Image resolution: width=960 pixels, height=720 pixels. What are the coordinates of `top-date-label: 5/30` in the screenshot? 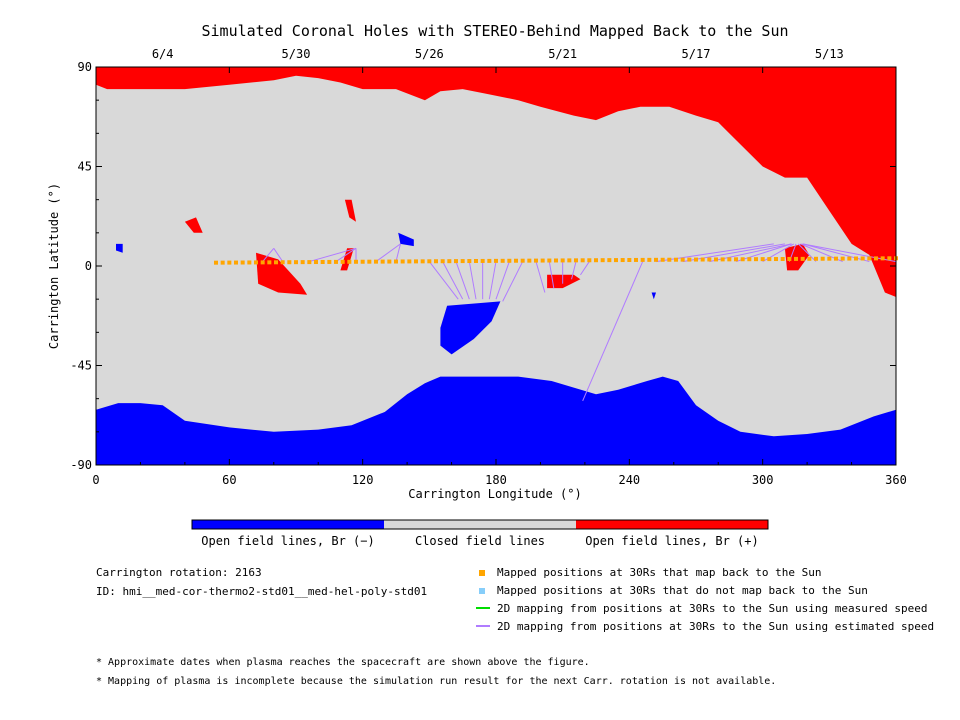 It's located at (296, 54).